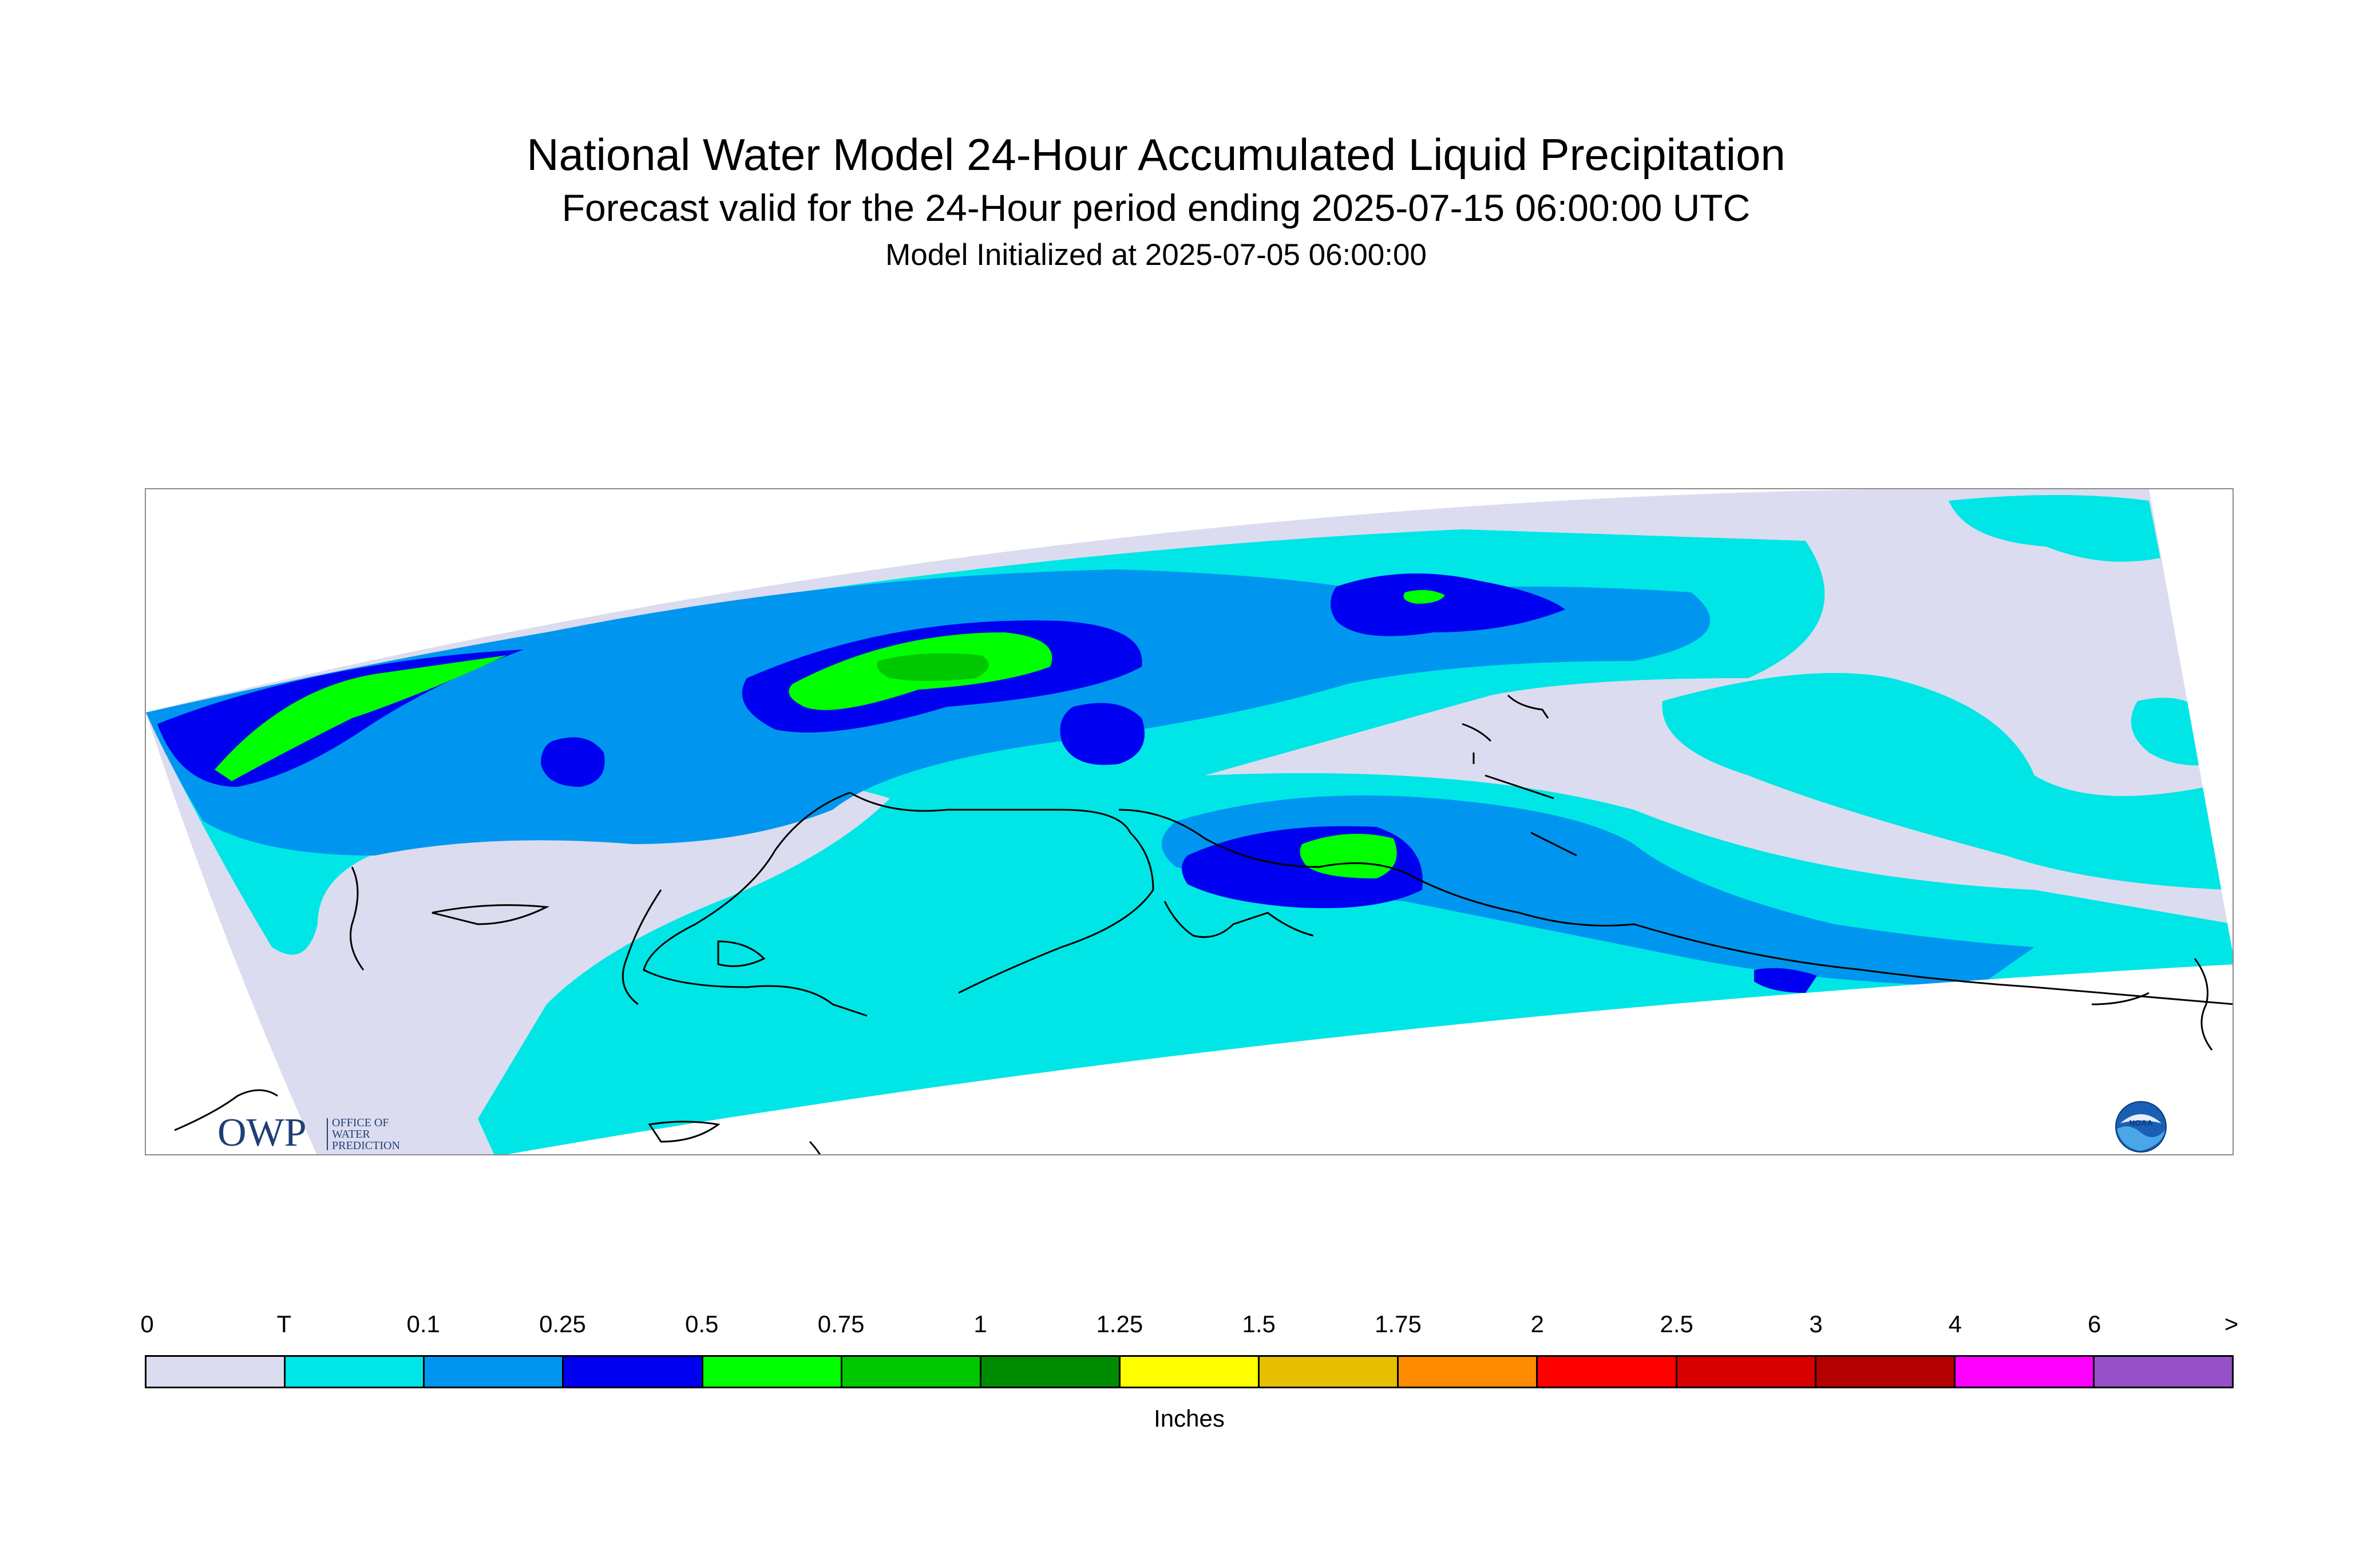 This screenshot has width=2375, height=1568. What do you see at coordinates (702, 1323) in the screenshot?
I see `legend-tick-label: 0.5` at bounding box center [702, 1323].